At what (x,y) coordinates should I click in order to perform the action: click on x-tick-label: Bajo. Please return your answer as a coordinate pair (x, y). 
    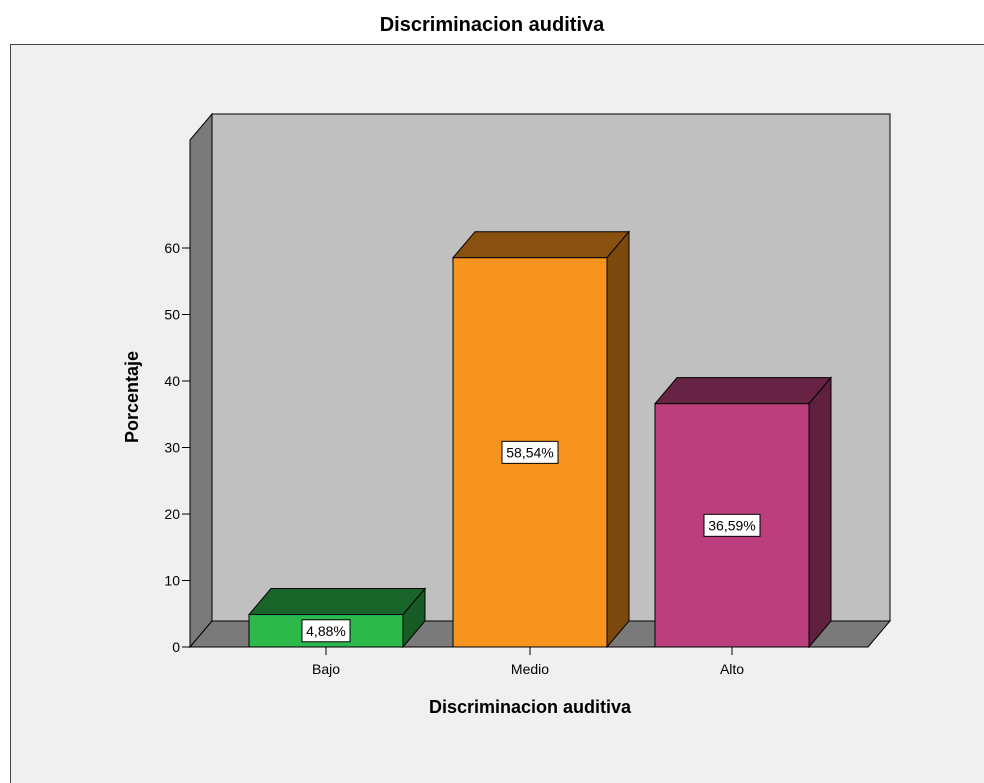
    Looking at the image, I should click on (326, 669).